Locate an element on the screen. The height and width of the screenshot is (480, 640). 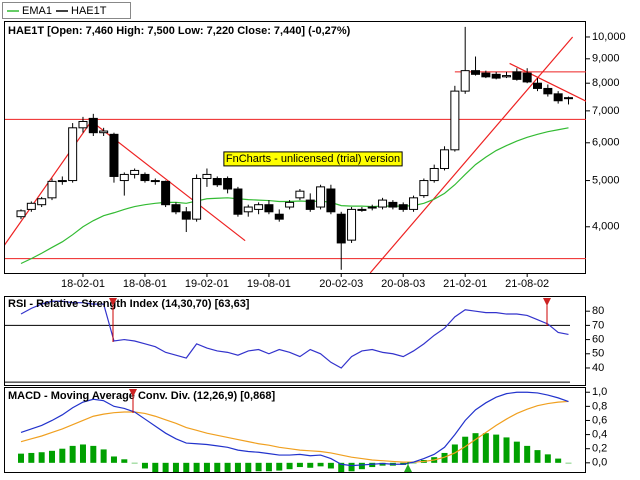
x-tick-label: 20-02-03 is located at coordinates (341, 284).